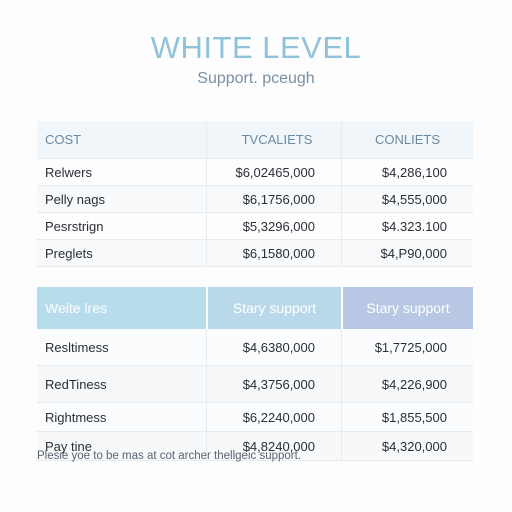 The width and height of the screenshot is (512, 512). What do you see at coordinates (273, 308) in the screenshot?
I see `column-header-stary-support: Stary support` at bounding box center [273, 308].